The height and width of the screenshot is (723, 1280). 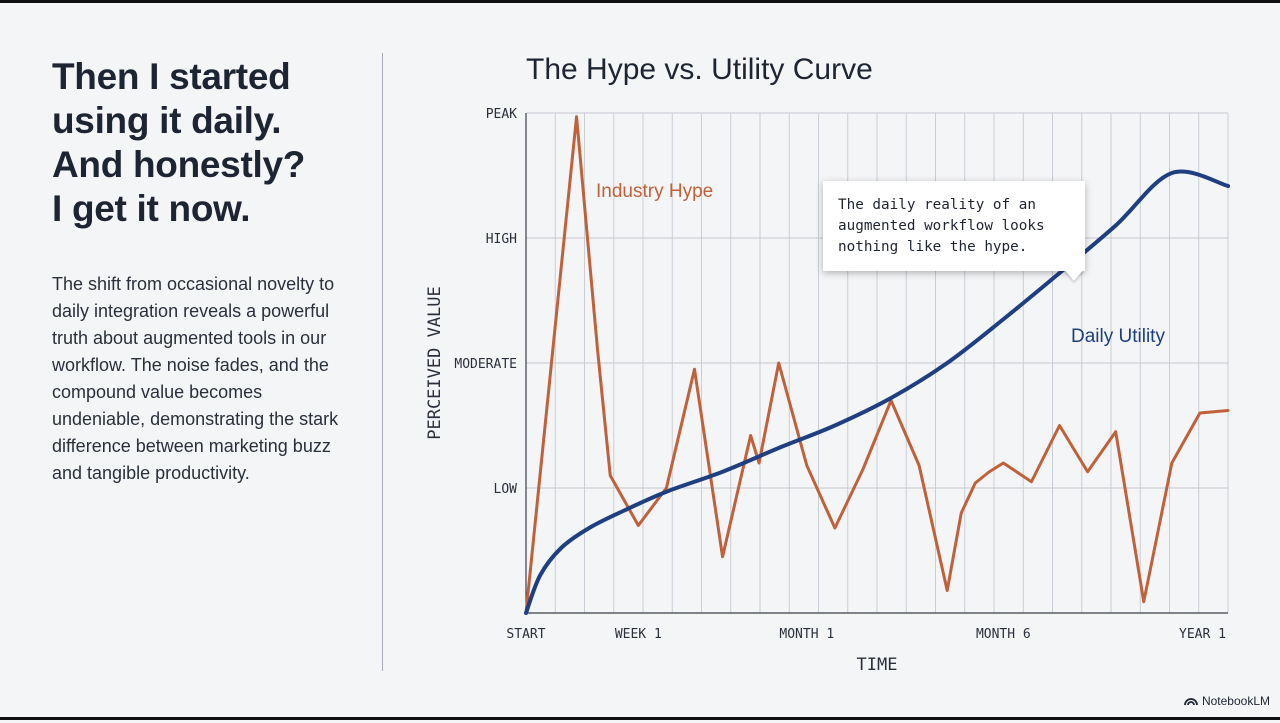 What do you see at coordinates (1202, 634) in the screenshot?
I see `x-tick-label: YEAR 1` at bounding box center [1202, 634].